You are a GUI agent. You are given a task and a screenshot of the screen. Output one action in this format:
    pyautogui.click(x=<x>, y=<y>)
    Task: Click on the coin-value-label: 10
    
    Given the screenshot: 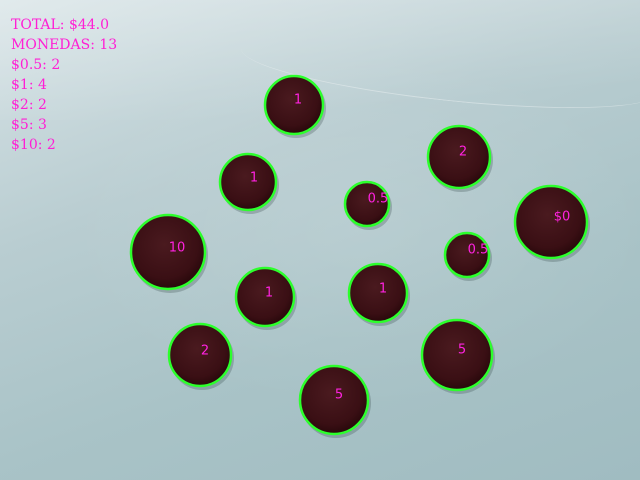 What is the action you would take?
    pyautogui.click(x=177, y=248)
    